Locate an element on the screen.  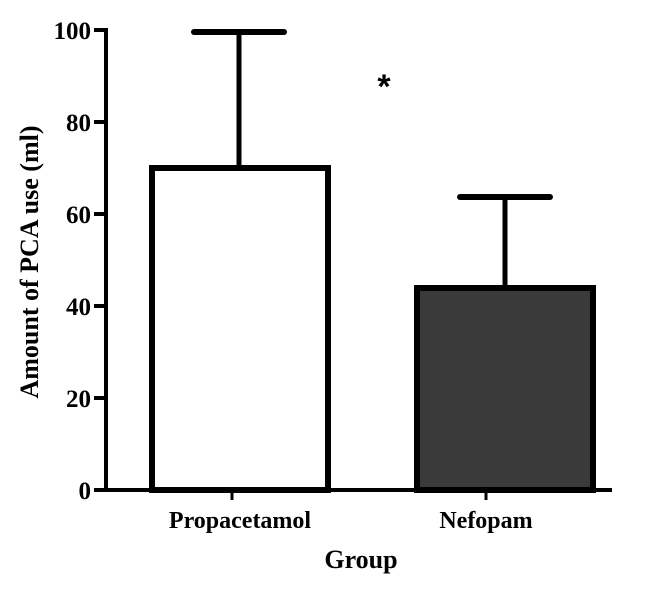
y-axis-title: Amount of PCA use (ml) is located at coordinates (29, 262).